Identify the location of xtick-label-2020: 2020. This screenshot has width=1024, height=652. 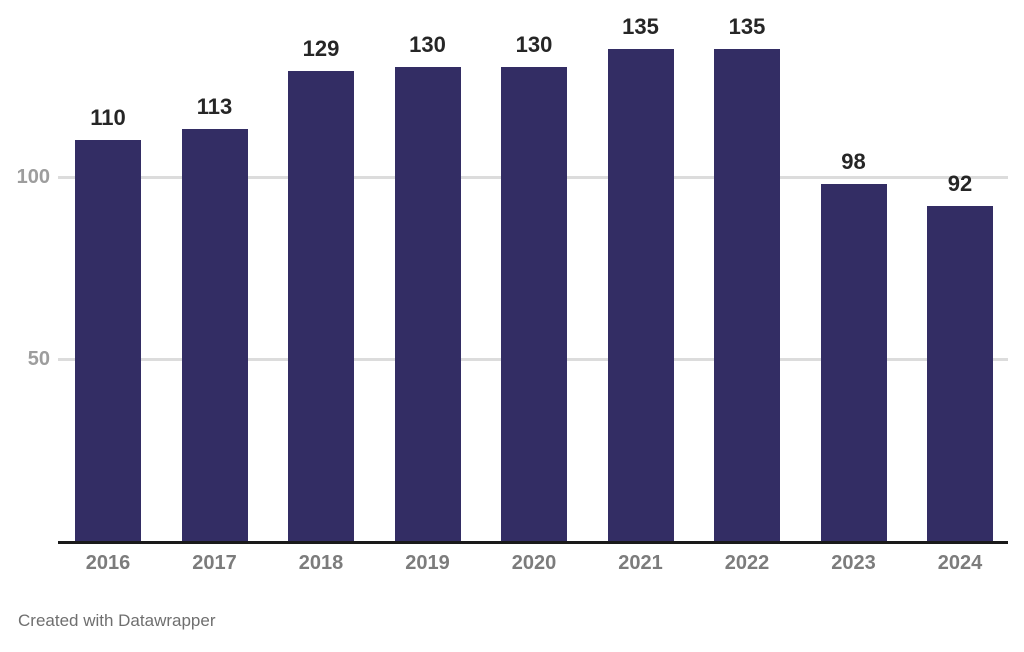
(534, 563).